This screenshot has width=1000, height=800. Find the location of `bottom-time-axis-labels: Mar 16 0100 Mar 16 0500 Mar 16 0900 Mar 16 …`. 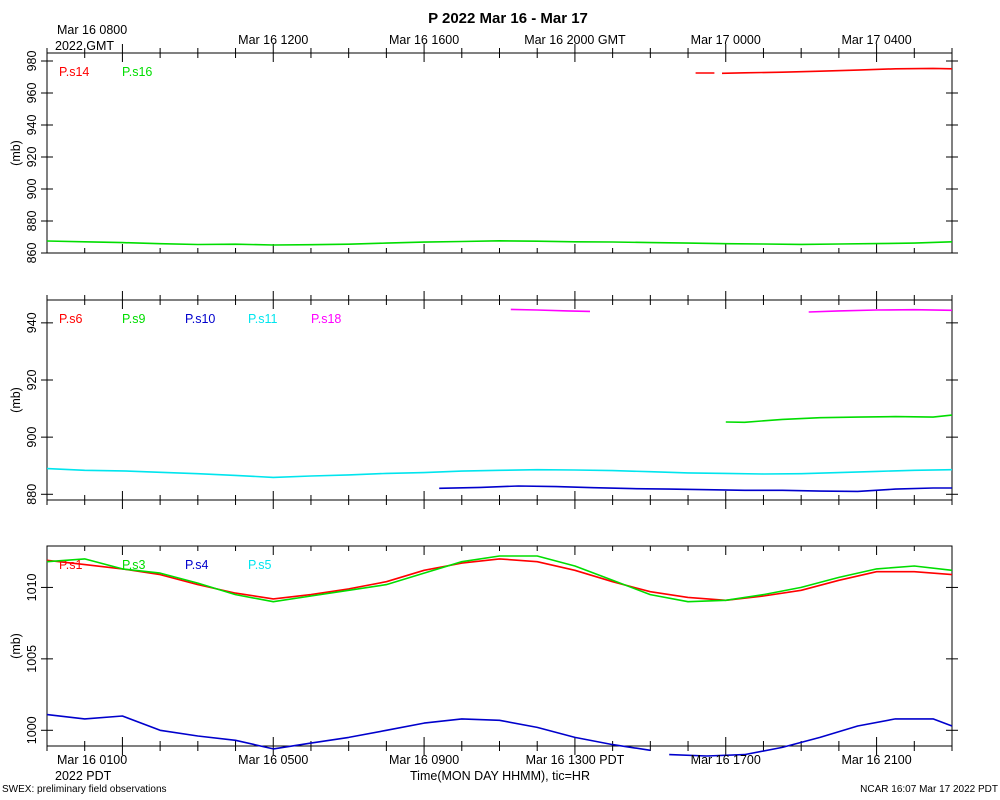

bottom-time-axis-labels: Mar 16 0100 Mar 16 0500 Mar 16 0900 Mar 16 … is located at coordinates (484, 760).